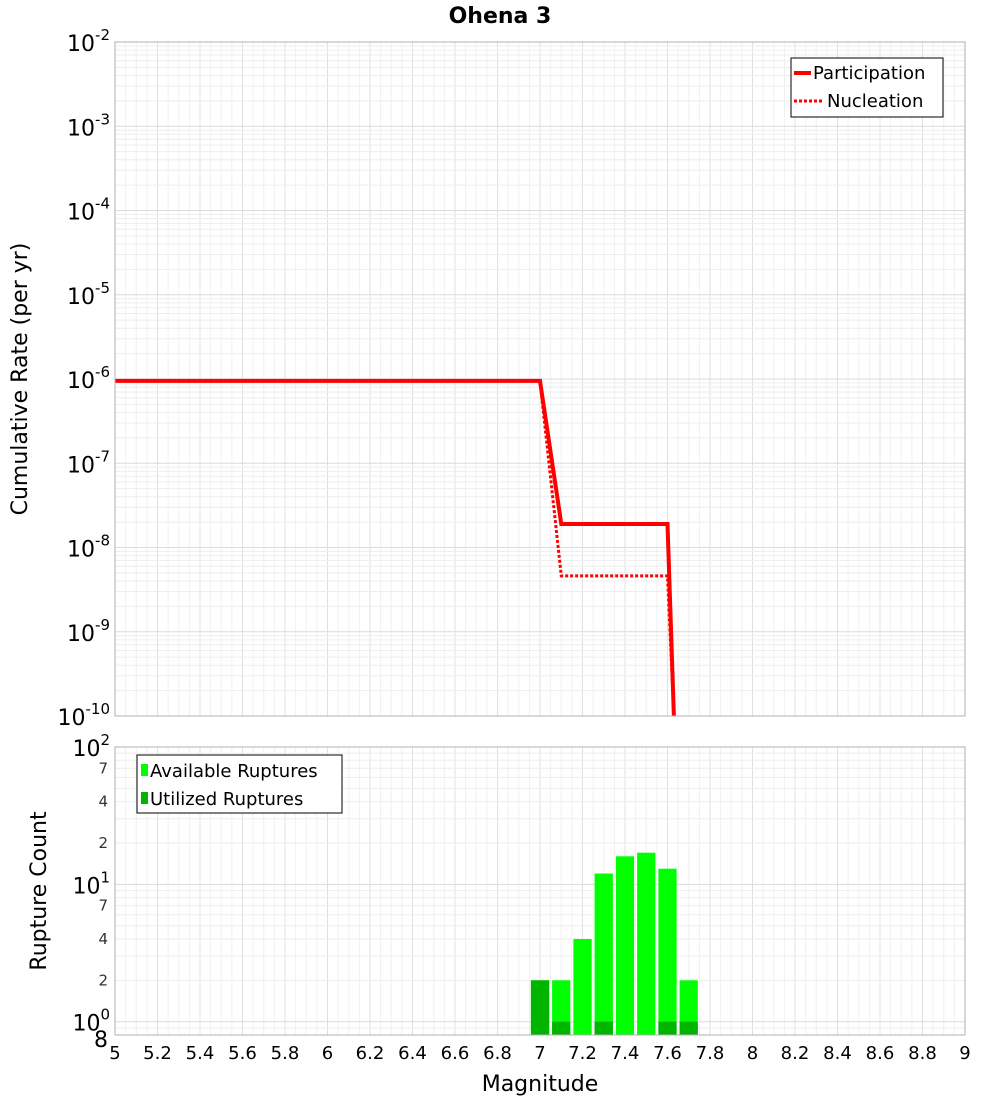 The image size is (1000, 1100). What do you see at coordinates (91, 746) in the screenshot?
I see `bottom-y-tick-label: 10²` at bounding box center [91, 746].